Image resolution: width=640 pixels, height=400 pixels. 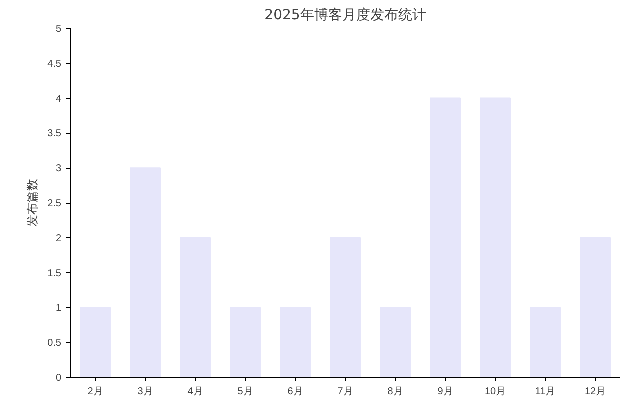 What do you see at coordinates (55, 64) in the screenshot?
I see `y-tick-label: 4.5` at bounding box center [55, 64].